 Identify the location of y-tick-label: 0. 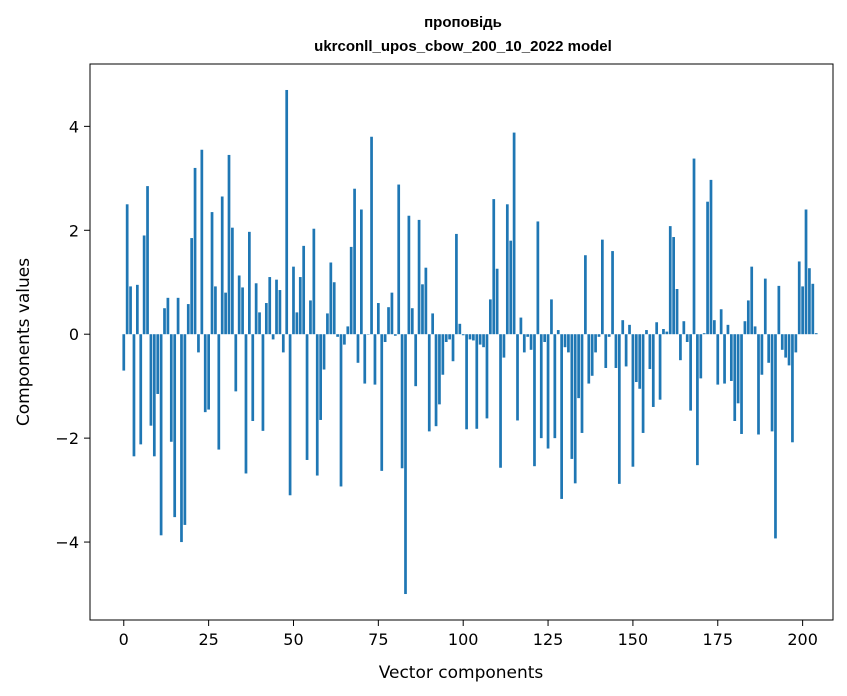
(74, 334).